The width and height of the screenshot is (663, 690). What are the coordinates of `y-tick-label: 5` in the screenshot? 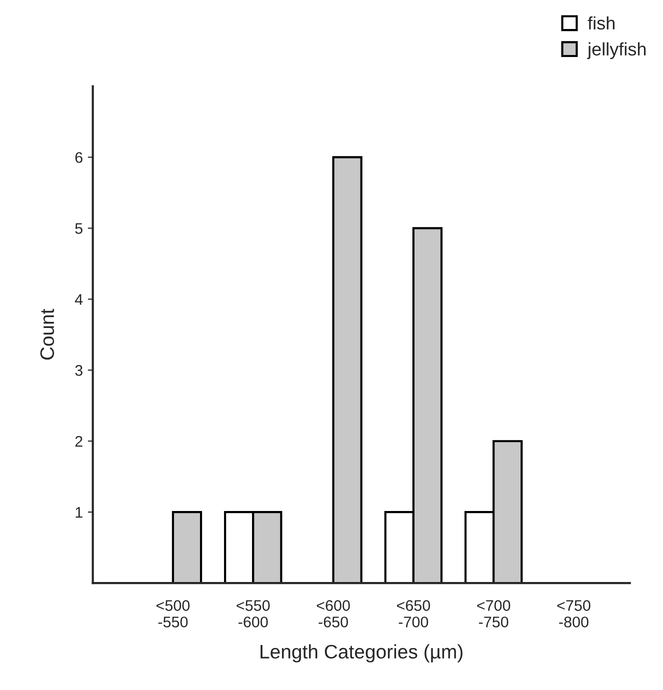 It's located at (78, 228).